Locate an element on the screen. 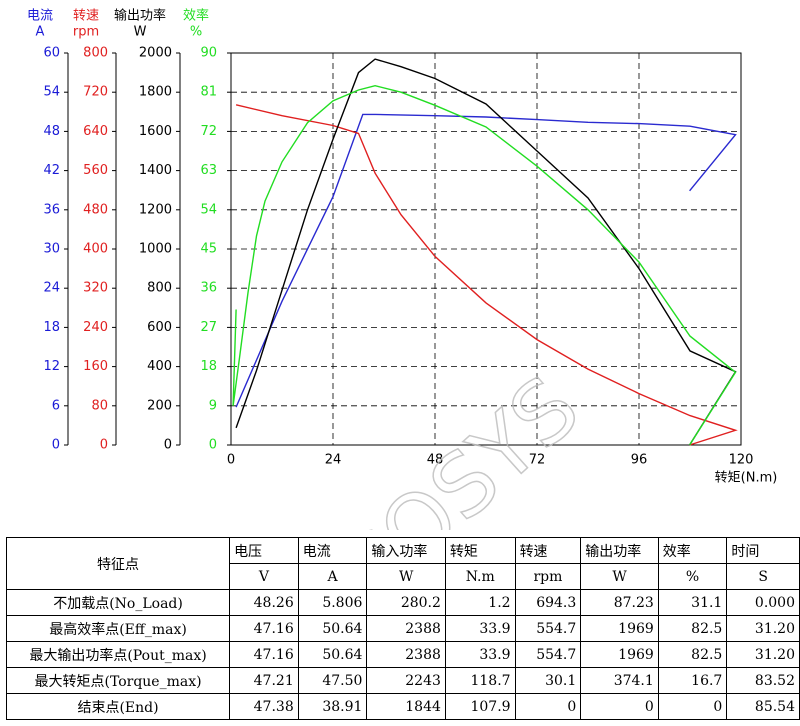  table-cell: 最大转矩点(Torque_max) is located at coordinates (118, 680).